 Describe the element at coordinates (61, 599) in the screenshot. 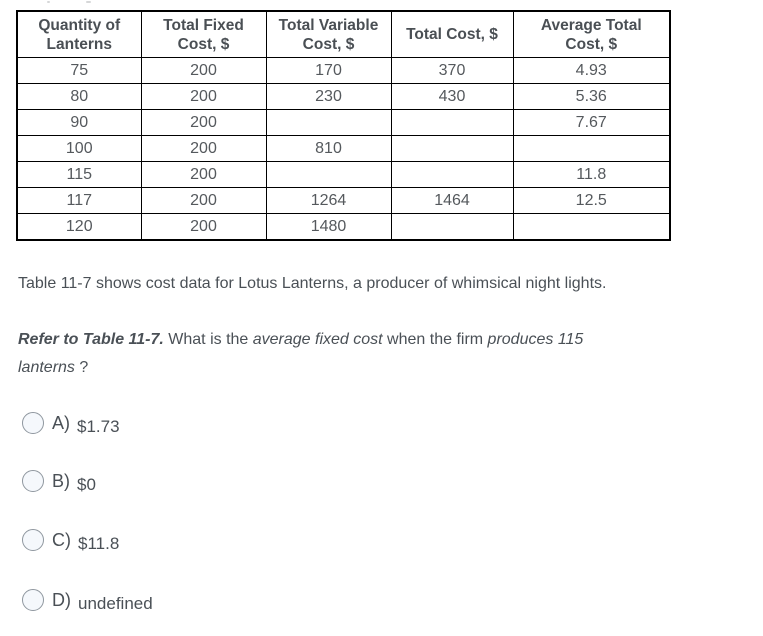

I see `option-letter: D)` at that location.